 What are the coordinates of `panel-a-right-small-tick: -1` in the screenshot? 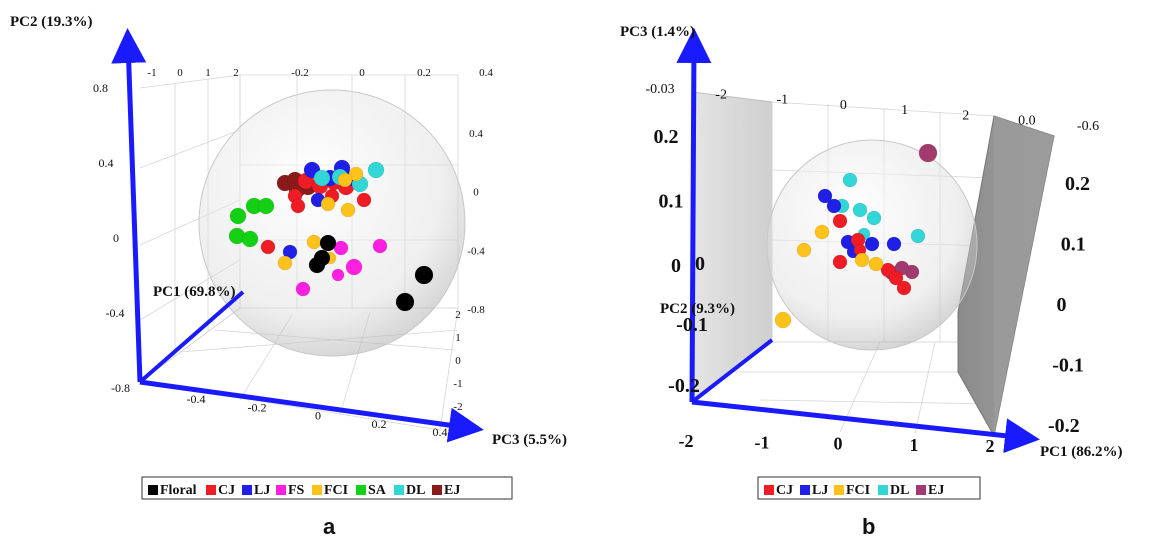 It's located at (457, 384).